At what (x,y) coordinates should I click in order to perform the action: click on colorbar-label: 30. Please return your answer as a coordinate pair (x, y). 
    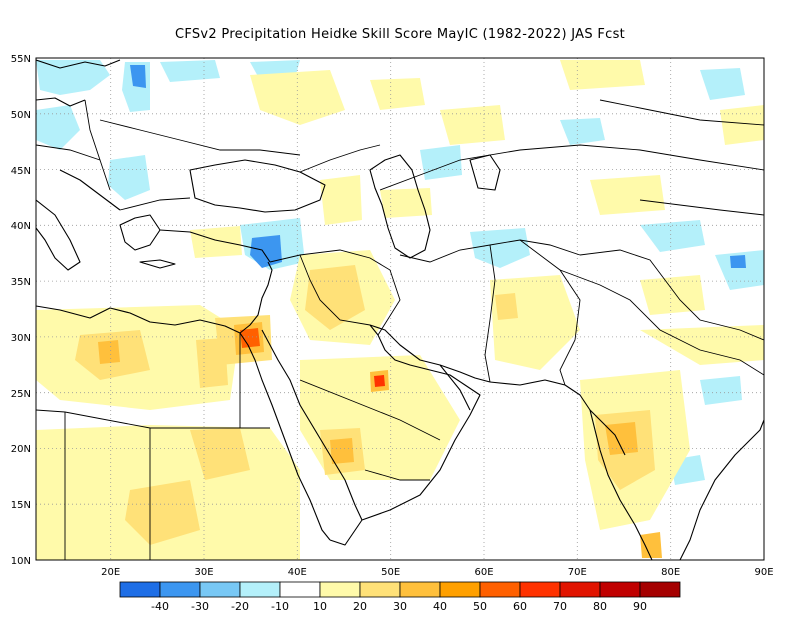
    Looking at the image, I should click on (400, 606).